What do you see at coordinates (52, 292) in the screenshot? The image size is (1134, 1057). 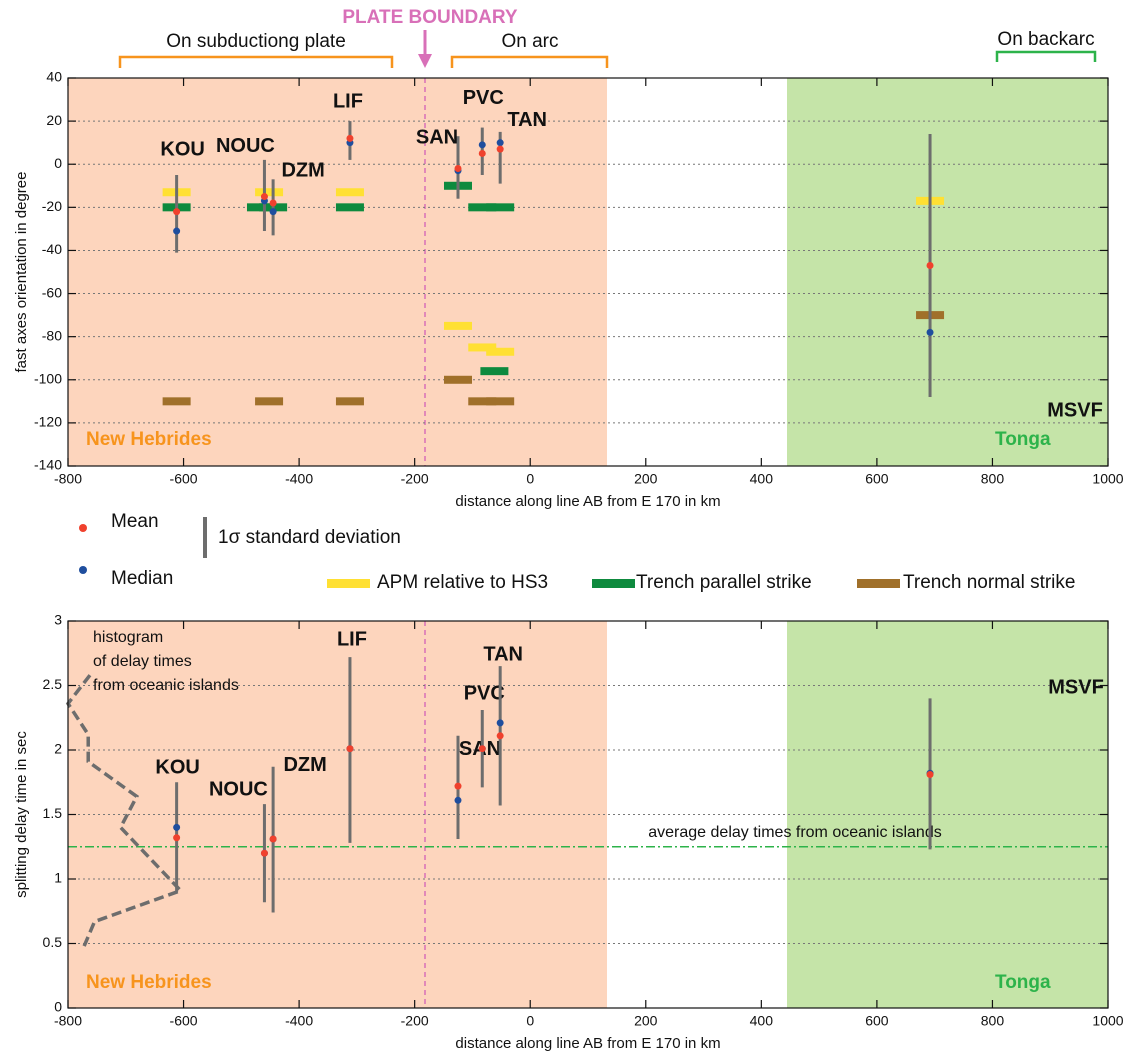 I see `y-tick-label: -60` at bounding box center [52, 292].